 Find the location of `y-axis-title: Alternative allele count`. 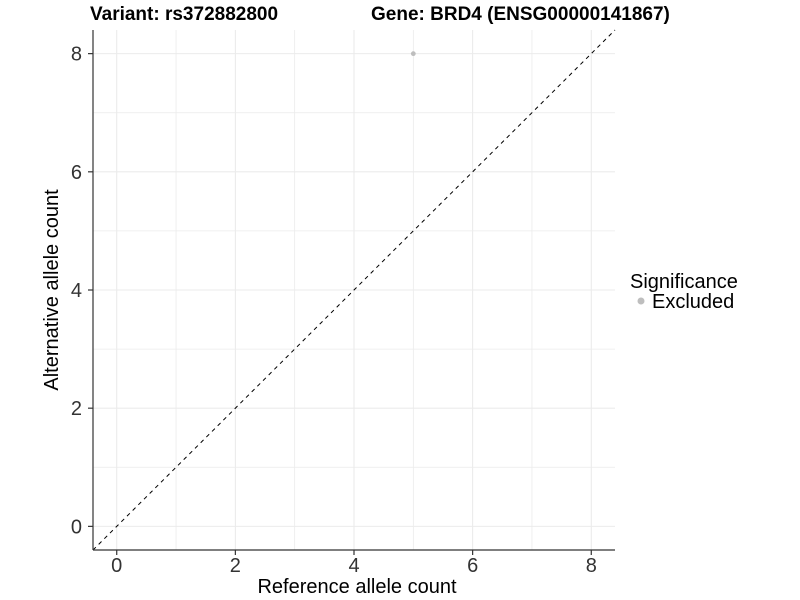

y-axis-title: Alternative allele count is located at coordinates (52, 290).